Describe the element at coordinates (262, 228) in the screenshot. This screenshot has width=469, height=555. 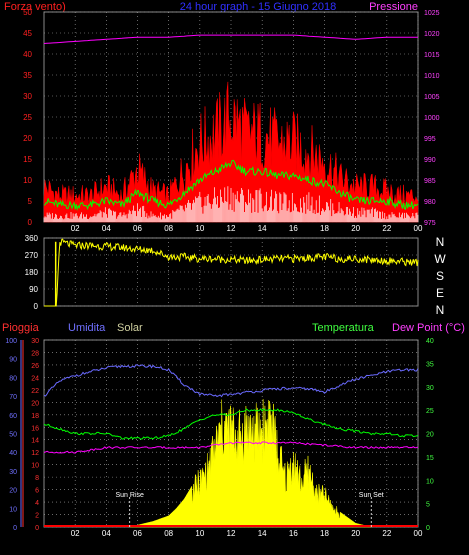
I see `wind-x-tick-label: 14` at that location.